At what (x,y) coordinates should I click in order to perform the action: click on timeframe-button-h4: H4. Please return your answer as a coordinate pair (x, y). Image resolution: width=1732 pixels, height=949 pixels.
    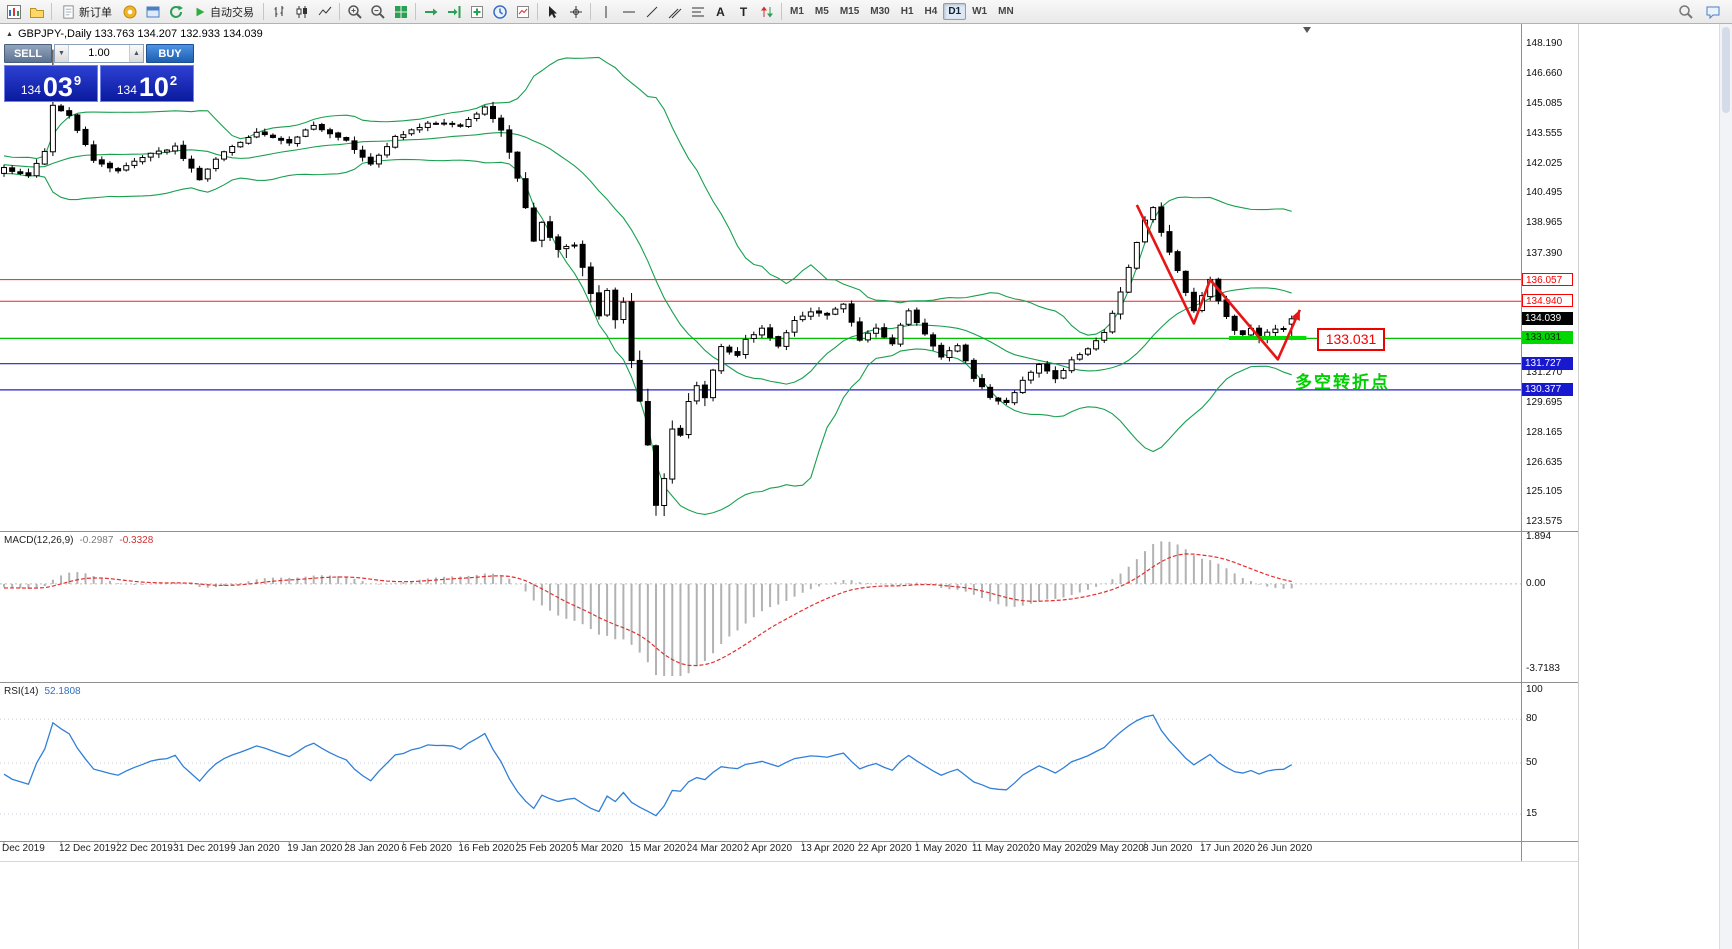
    Looking at the image, I should click on (931, 11).